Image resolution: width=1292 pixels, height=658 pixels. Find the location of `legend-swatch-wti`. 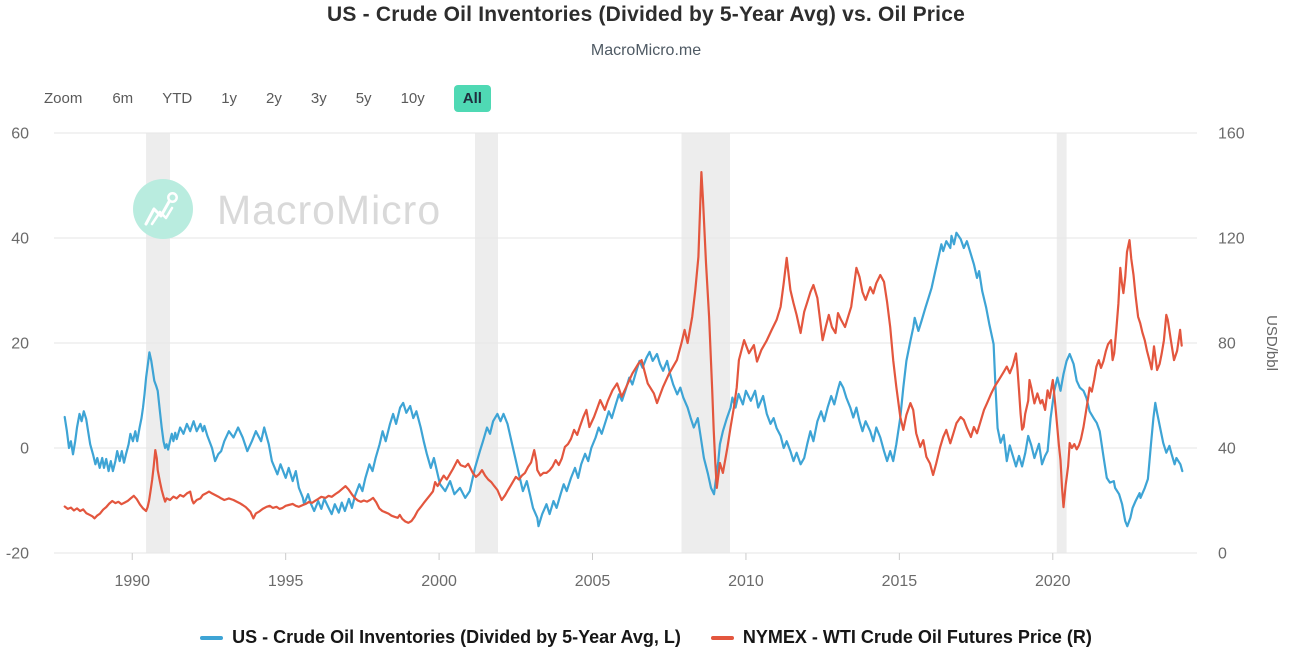

legend-swatch-wti is located at coordinates (722, 637).